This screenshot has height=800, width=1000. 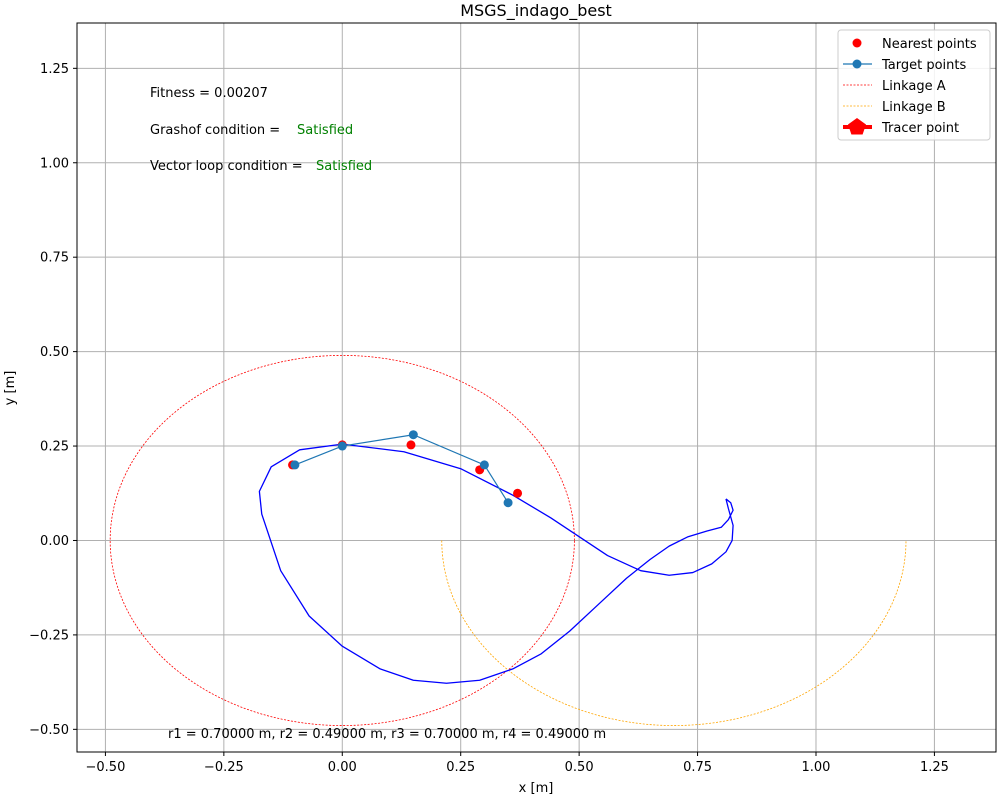 I want to click on x-tick-label: 0.50, so click(x=579, y=767).